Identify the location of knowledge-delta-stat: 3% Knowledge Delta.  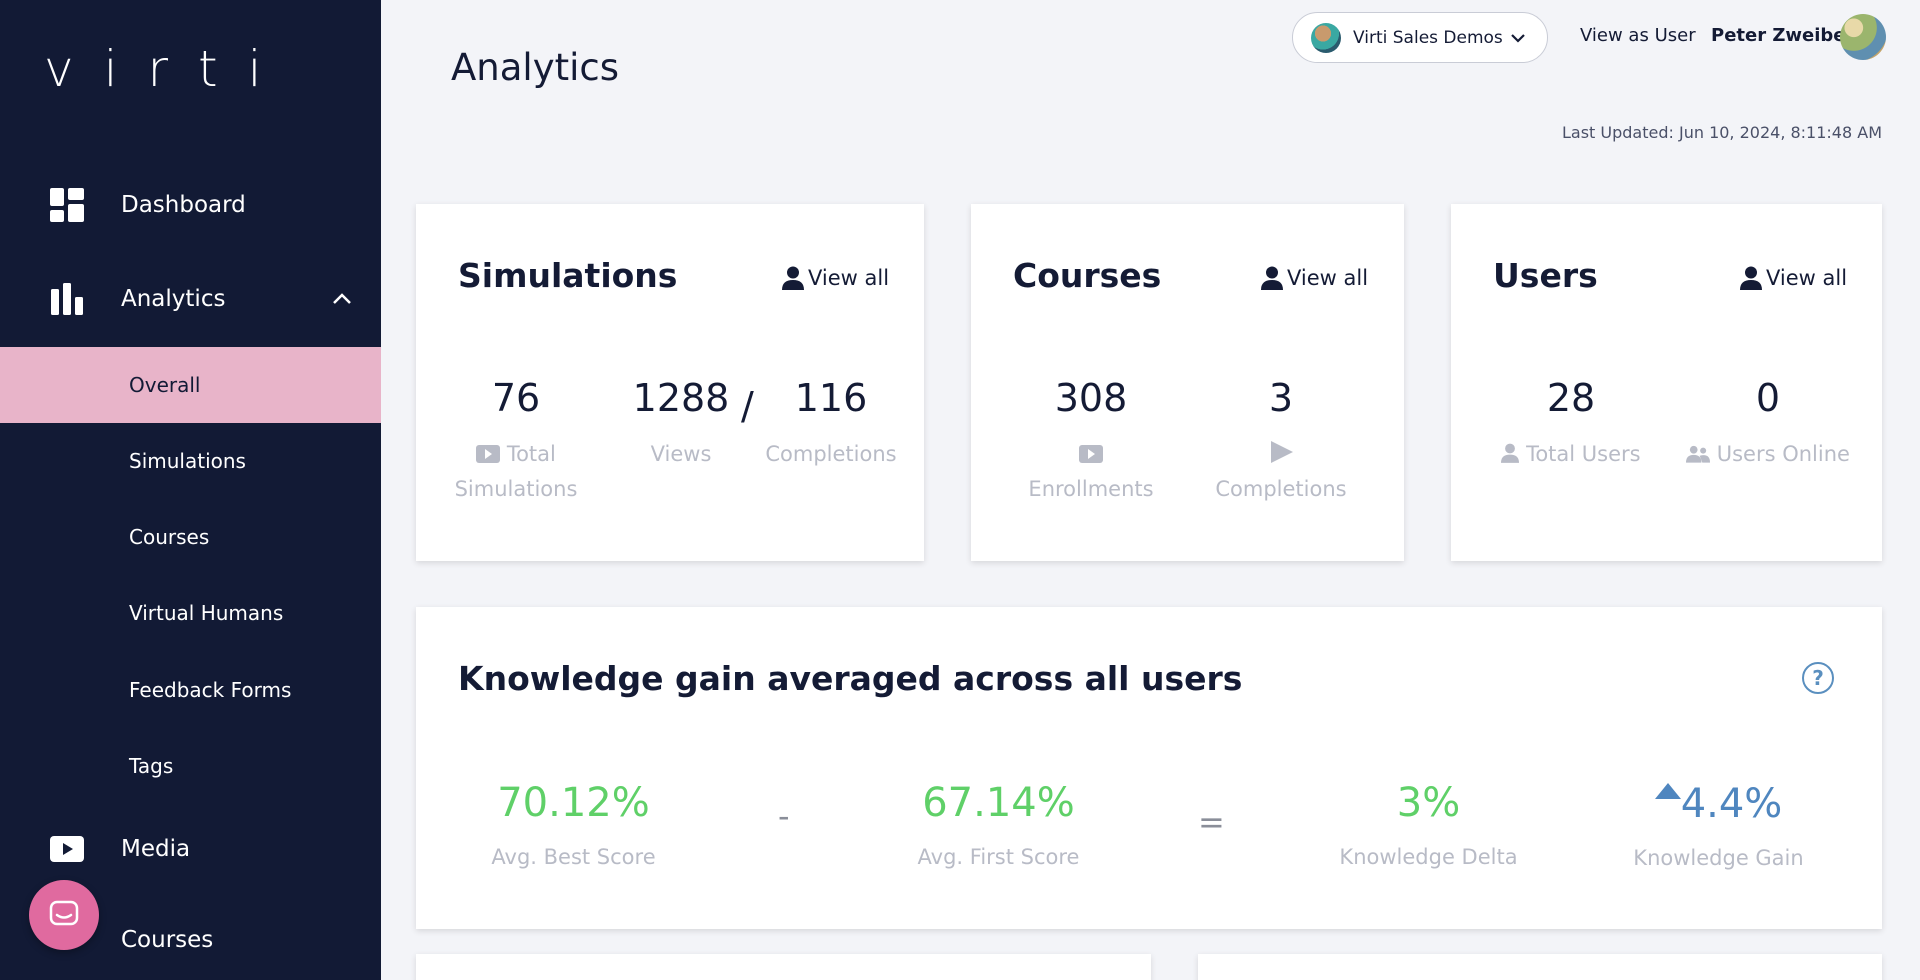
(1428, 826).